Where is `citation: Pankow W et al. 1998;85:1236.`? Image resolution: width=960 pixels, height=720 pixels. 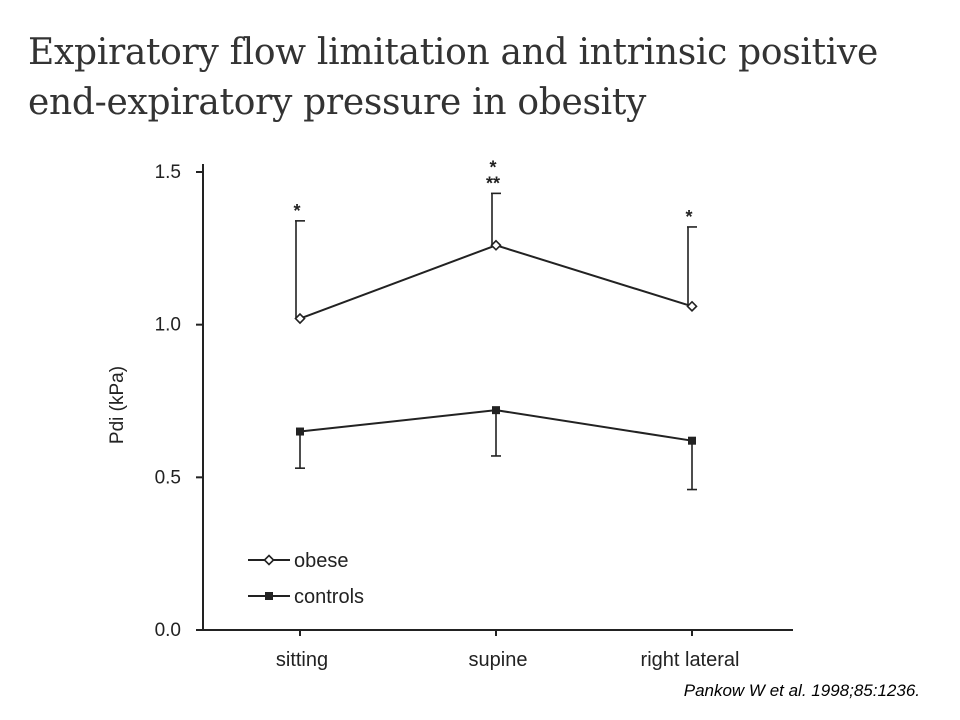
citation: Pankow W et al. 1998;85:1236. is located at coordinates (801, 690).